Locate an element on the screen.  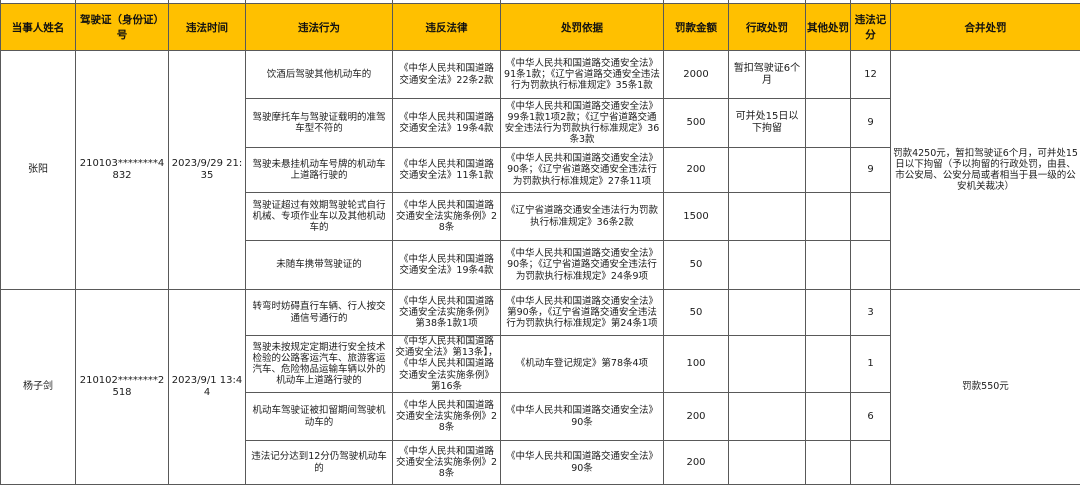
combined-penalty-cell: 罚款550元 is located at coordinates (985, 386).